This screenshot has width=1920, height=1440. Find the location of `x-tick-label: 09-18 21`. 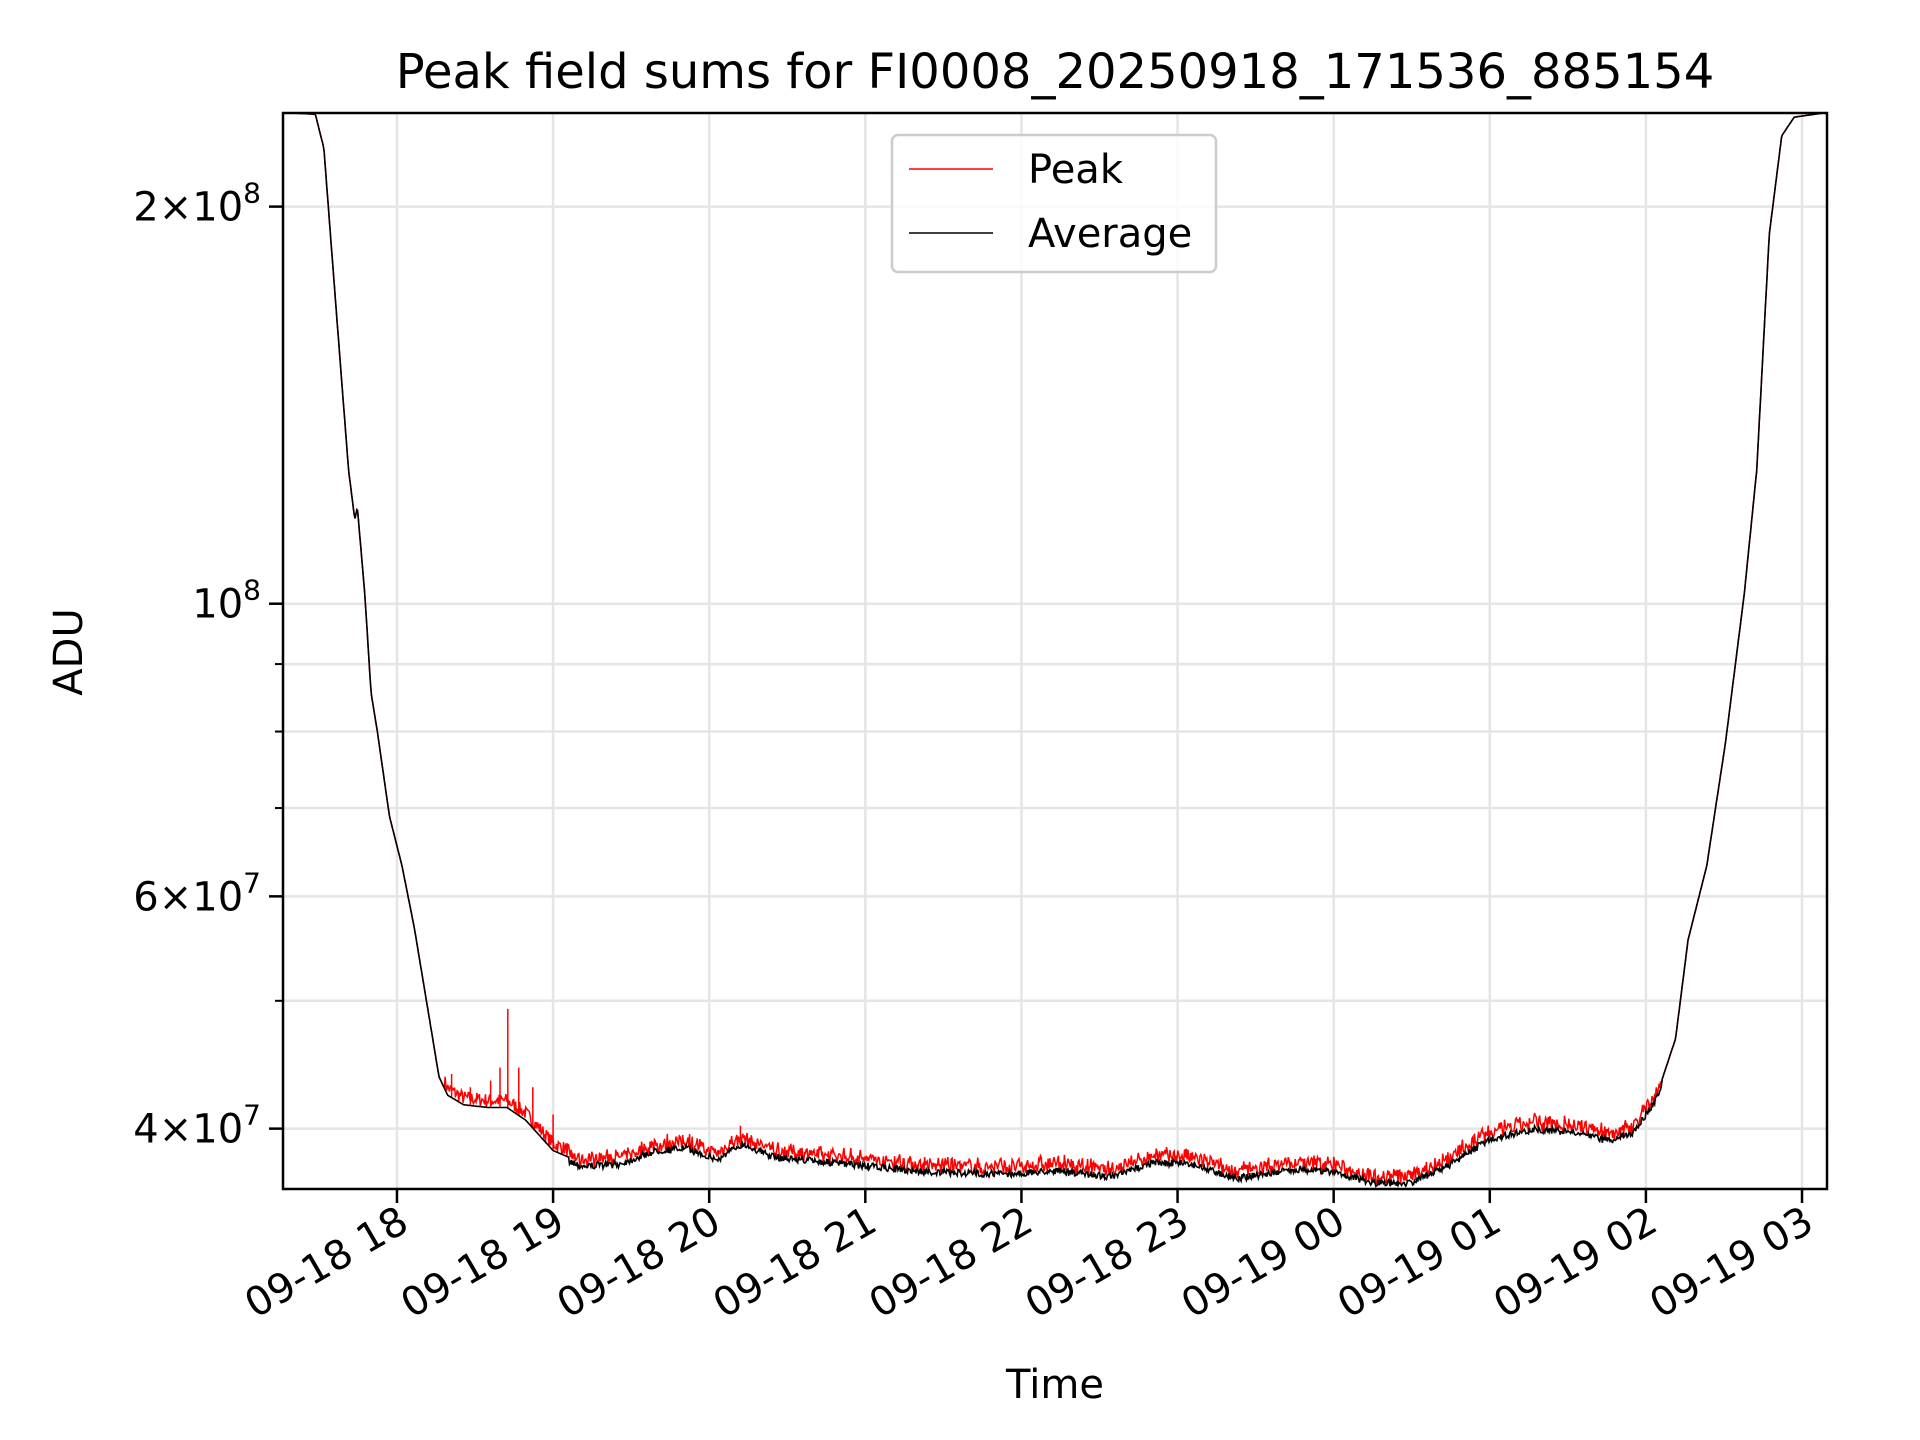

x-tick-label: 09-18 21 is located at coordinates (795, 1263).